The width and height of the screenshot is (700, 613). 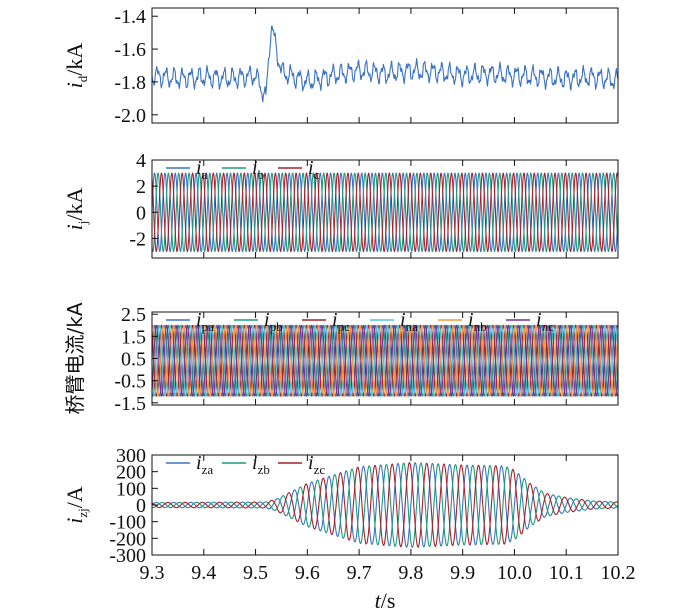 I want to click on legend: ia ib ic, so click(x=243, y=169).